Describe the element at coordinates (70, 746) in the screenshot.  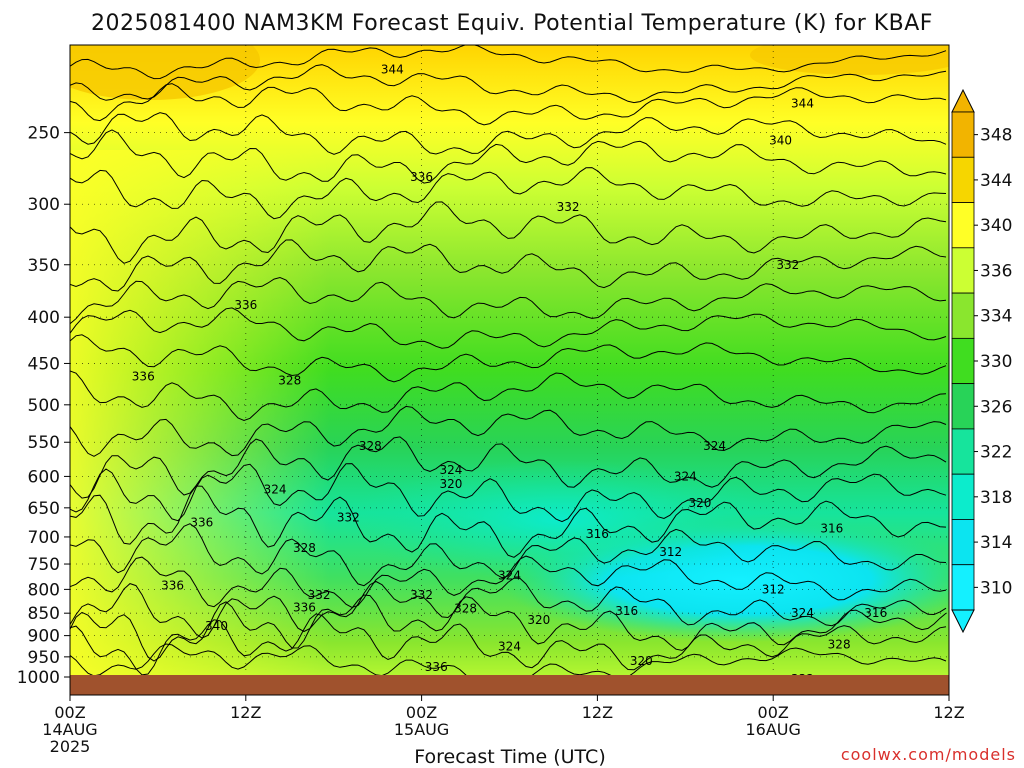
I see `x-tick-label: 2025` at that location.